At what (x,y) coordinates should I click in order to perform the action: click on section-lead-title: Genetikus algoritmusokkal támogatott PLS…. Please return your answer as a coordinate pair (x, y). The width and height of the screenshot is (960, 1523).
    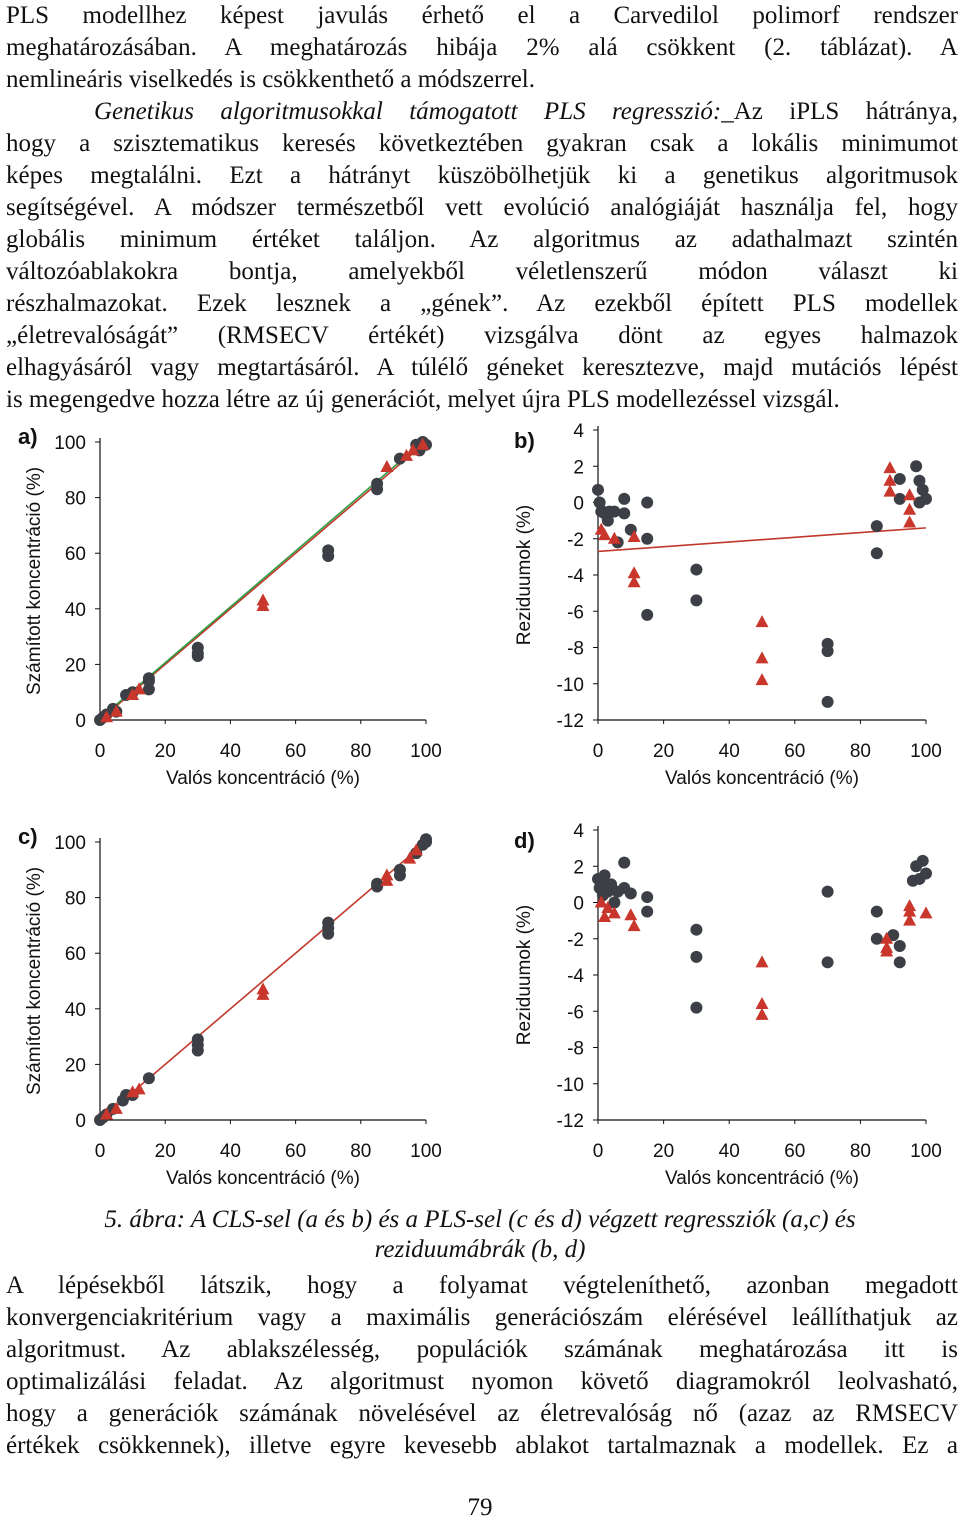
    Looking at the image, I should click on (408, 111).